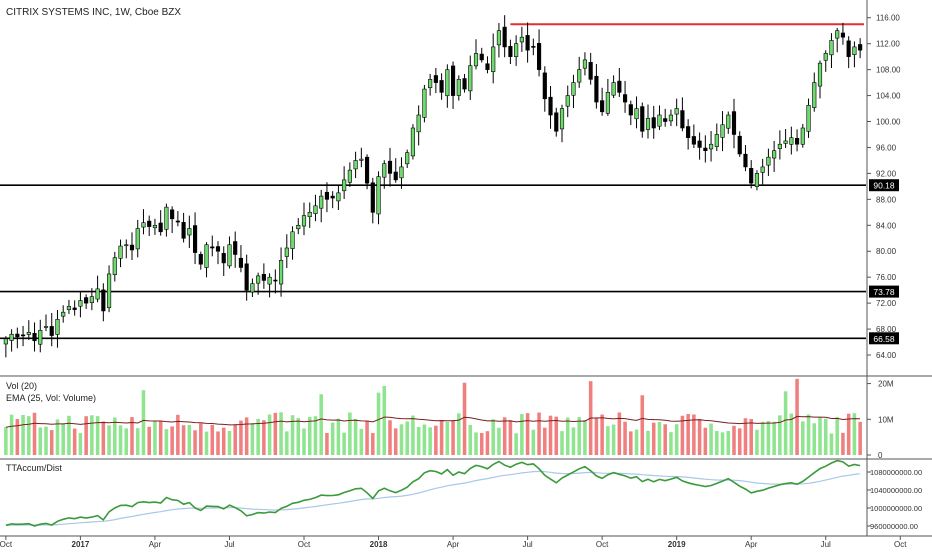 This screenshot has width=932, height=555. I want to click on time-tick-label: Jul, so click(527, 544).